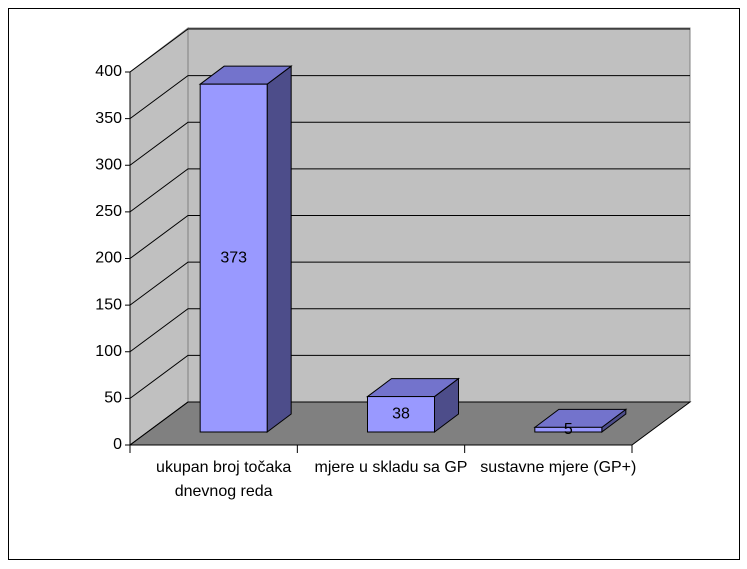 The image size is (747, 569). Describe the element at coordinates (108, 351) in the screenshot. I see `y-tick-label: 100` at that location.